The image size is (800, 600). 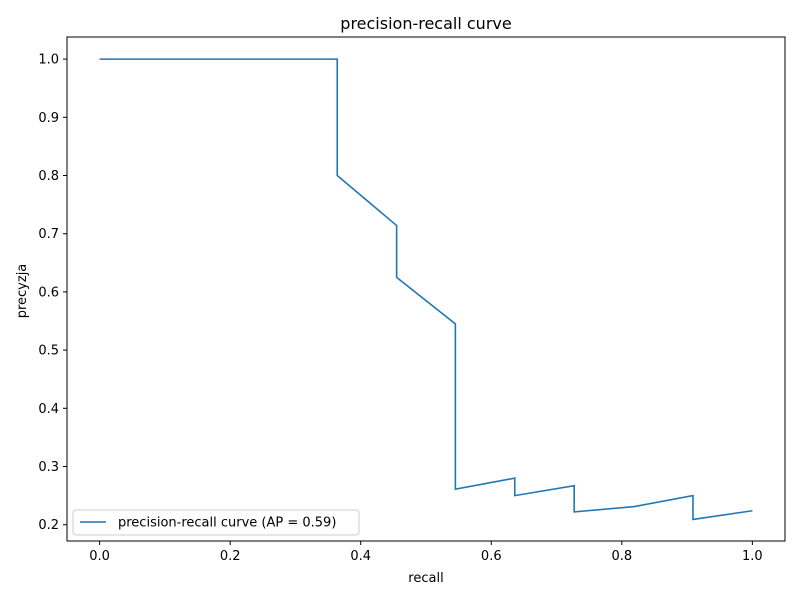 What do you see at coordinates (48, 351) in the screenshot?
I see `y-tick-label: 0.5` at bounding box center [48, 351].